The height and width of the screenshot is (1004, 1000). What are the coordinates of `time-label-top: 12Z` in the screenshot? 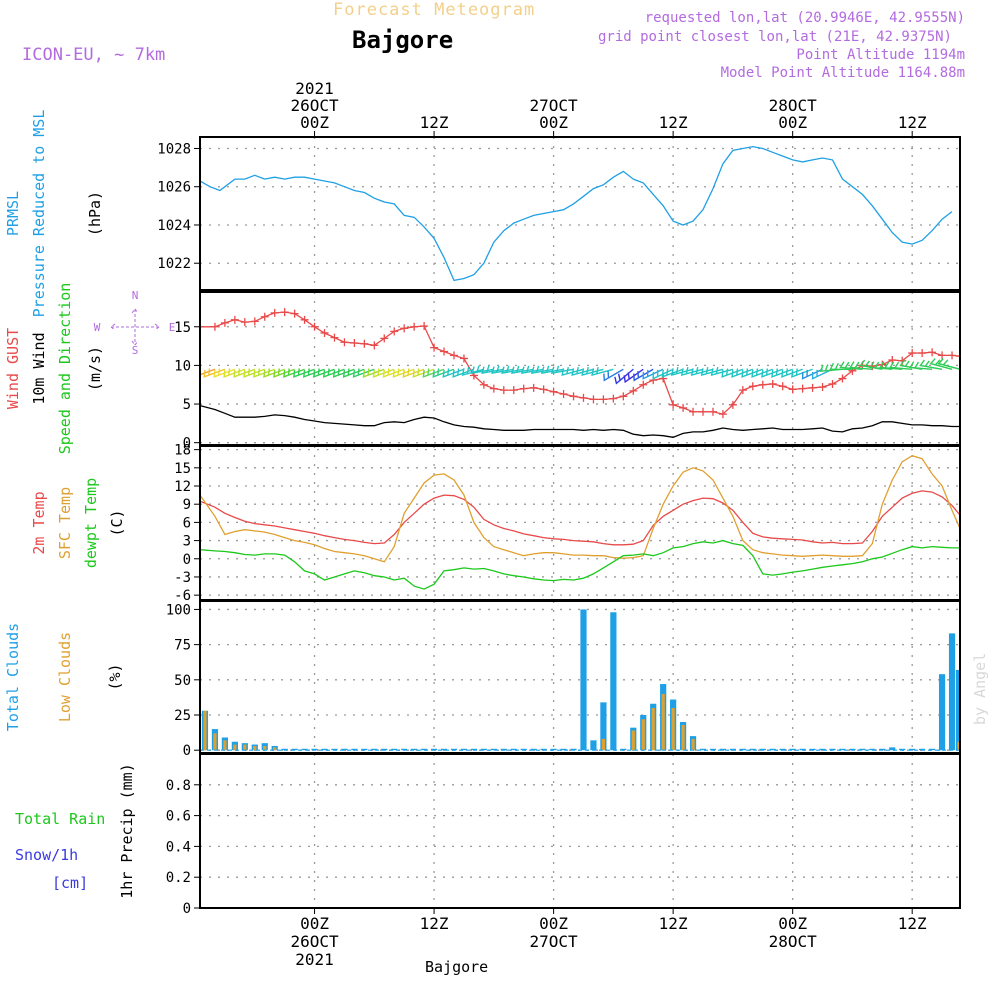 It's located at (912, 122).